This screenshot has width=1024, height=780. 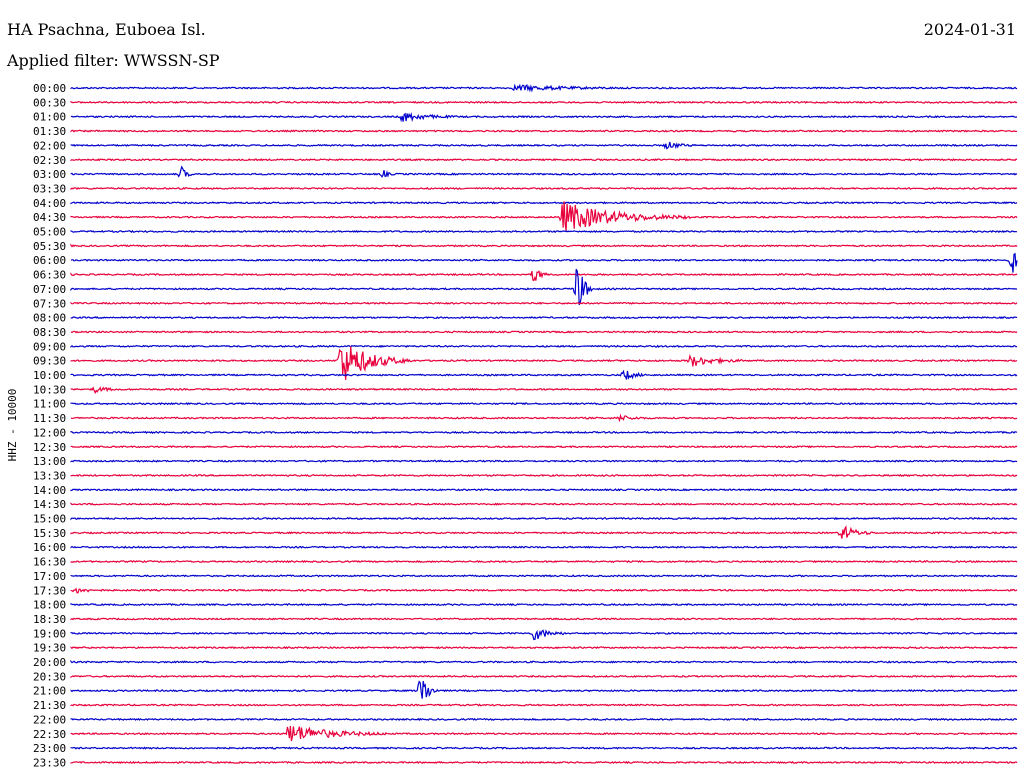 What do you see at coordinates (49, 475) in the screenshot?
I see `row-time-label: 13:30` at bounding box center [49, 475].